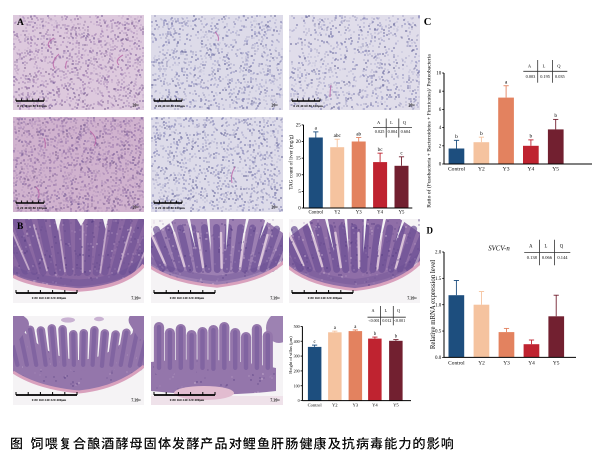 Image resolution: width=600 pixels, height=456 pixels. I want to click on svg-text: 100, so click(297, 385).